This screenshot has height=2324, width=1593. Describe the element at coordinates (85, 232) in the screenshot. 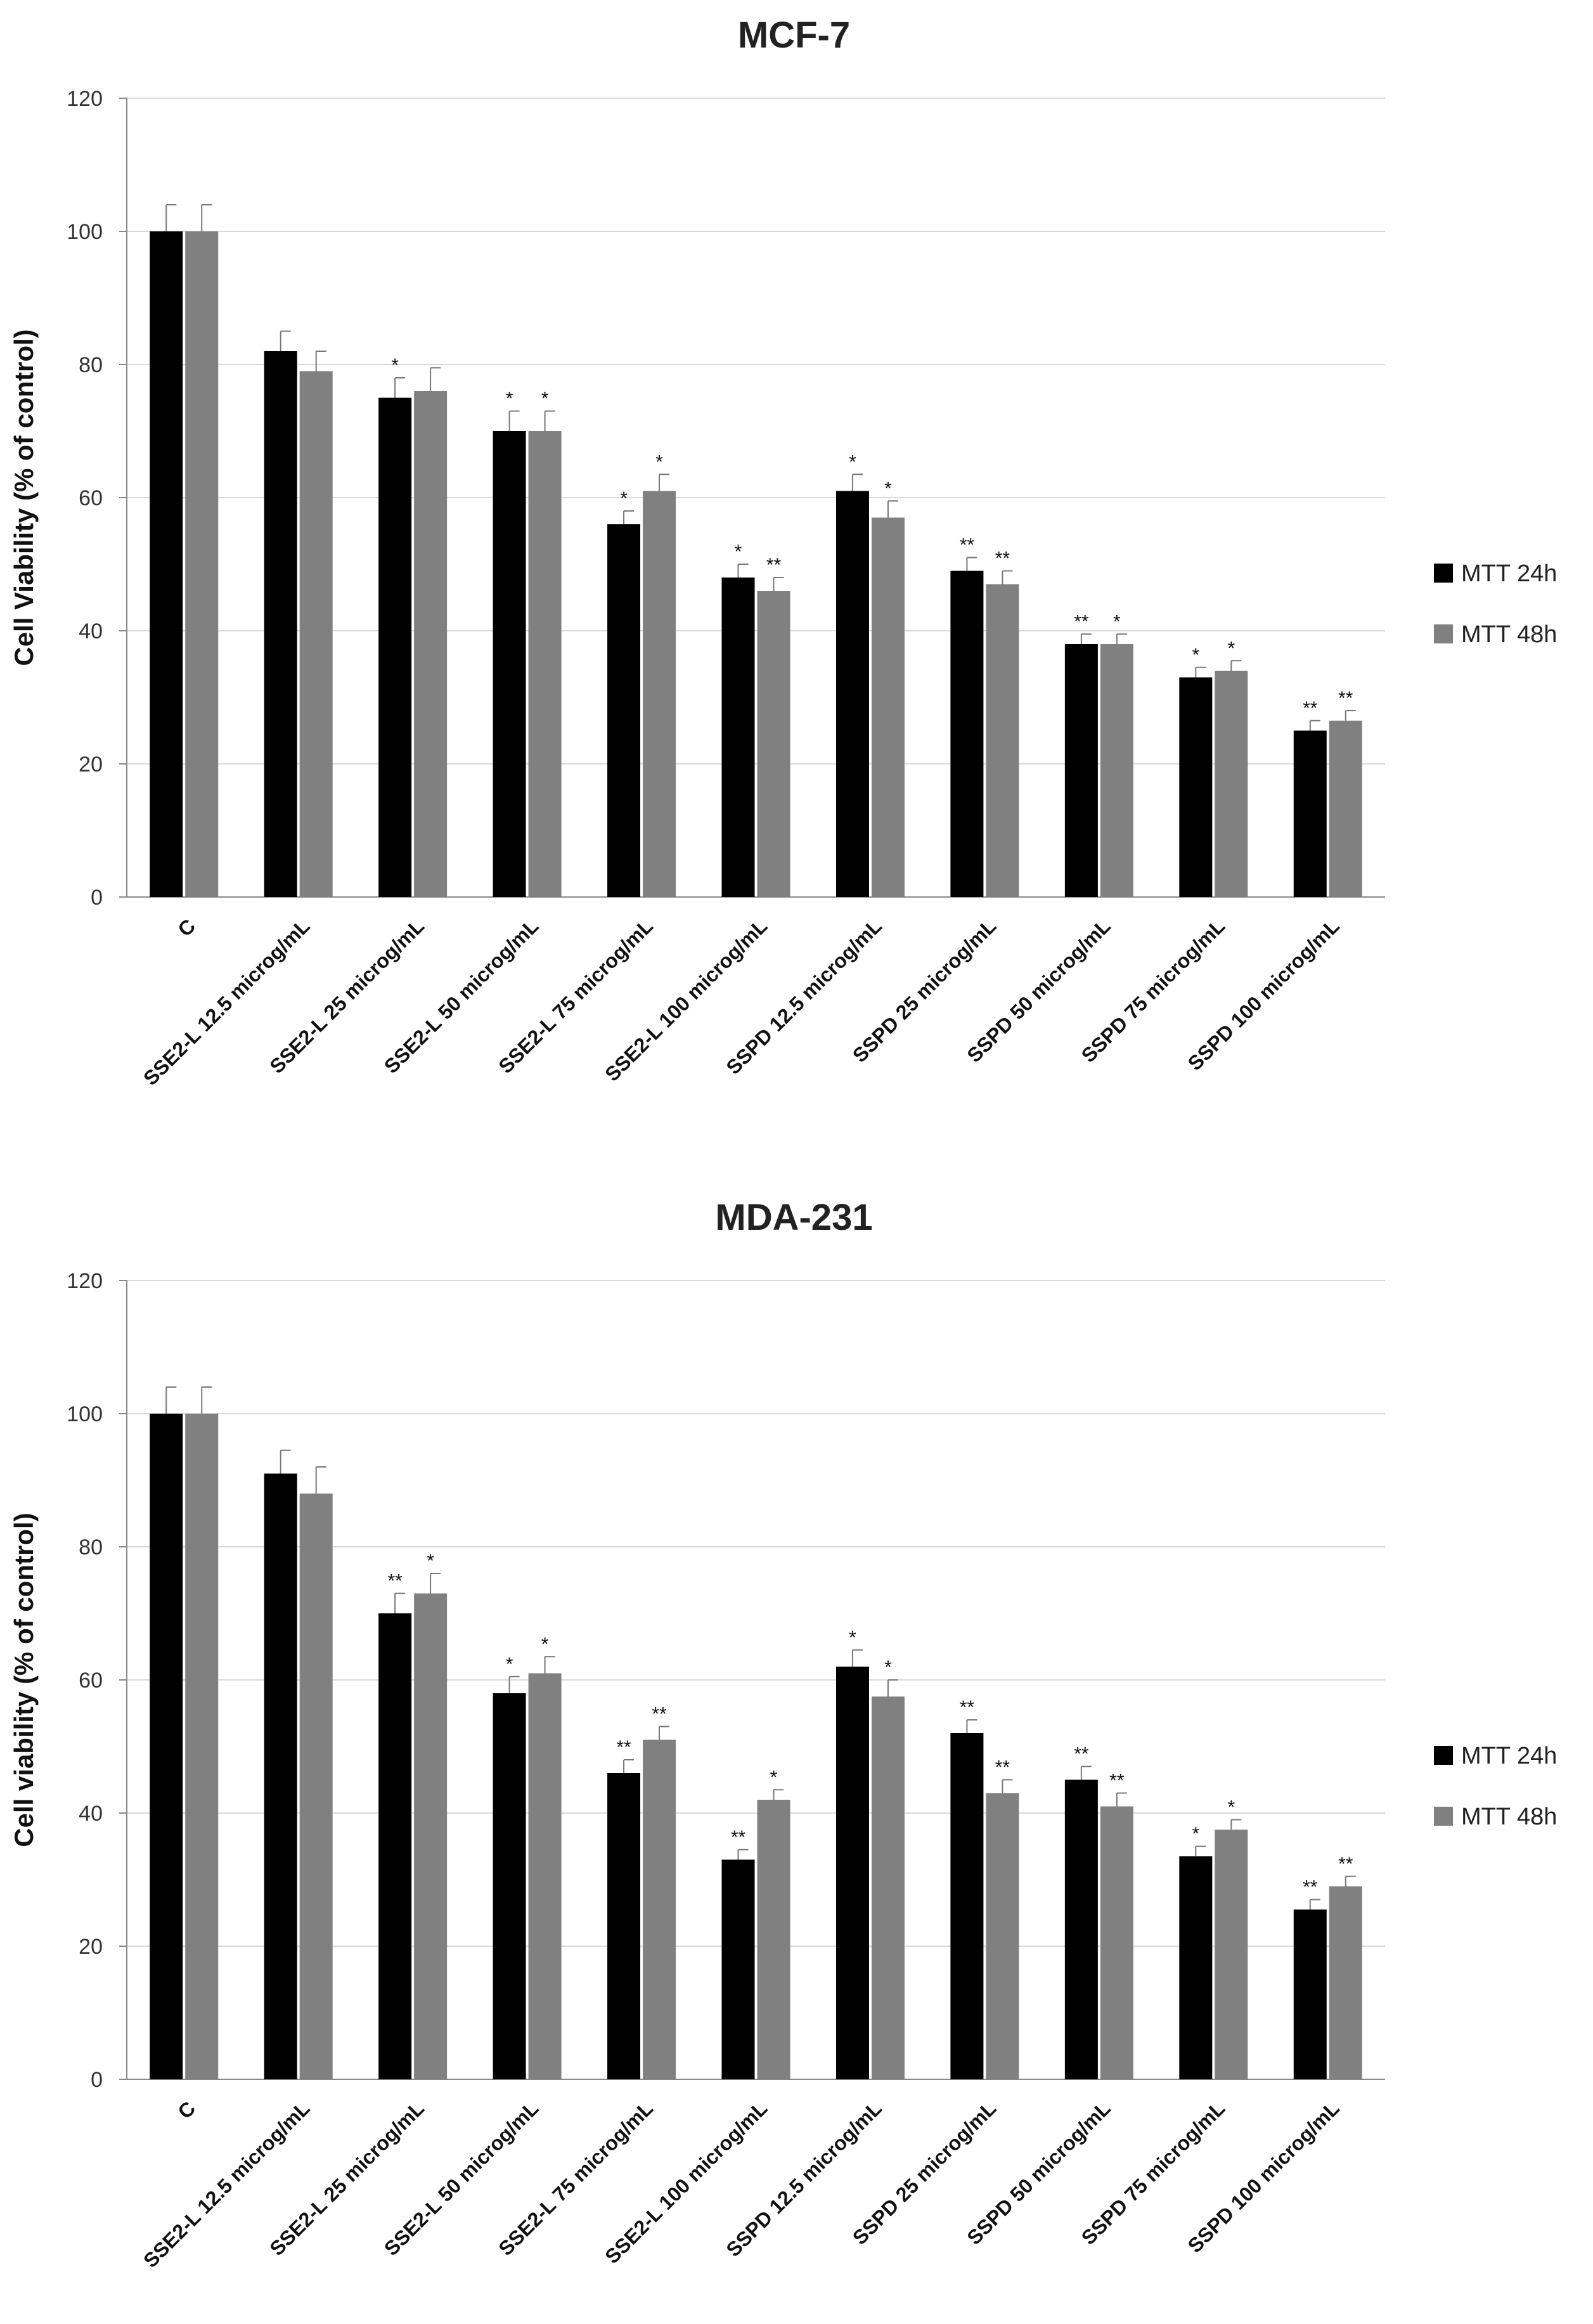

I see `y-tick-label: 100` at that location.